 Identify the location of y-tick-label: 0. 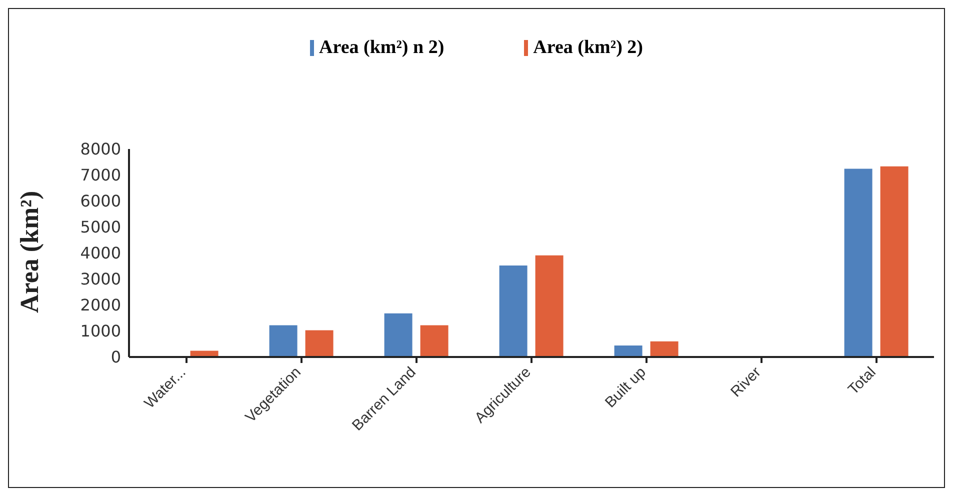
(115, 357).